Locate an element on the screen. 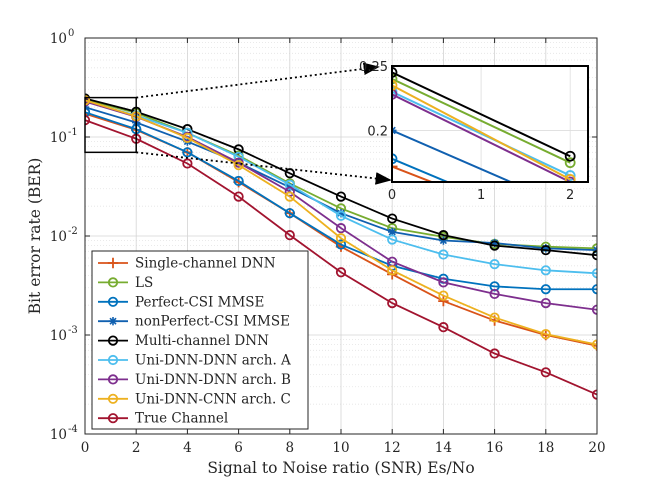 This screenshot has height=485, width=656. y-tick-exponent: -4 is located at coordinates (73, 429).